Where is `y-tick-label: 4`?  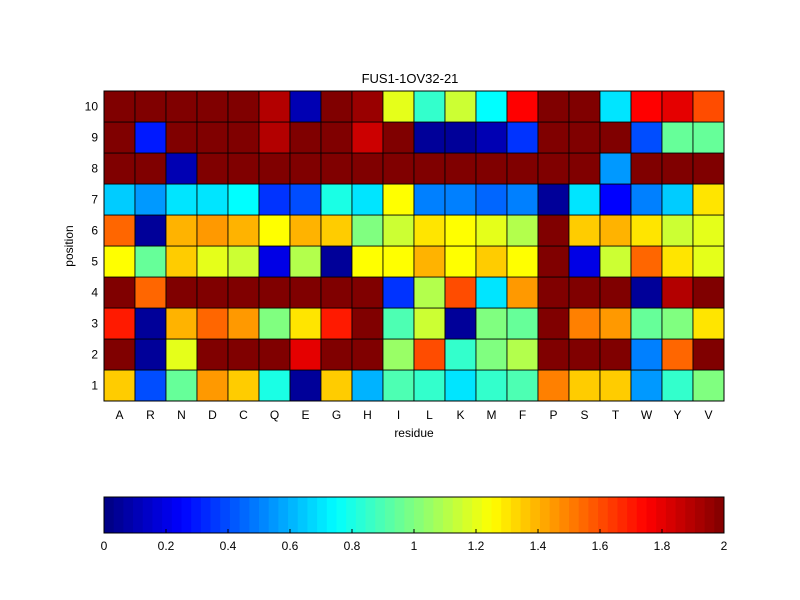
y-tick-label: 4 is located at coordinates (94, 293).